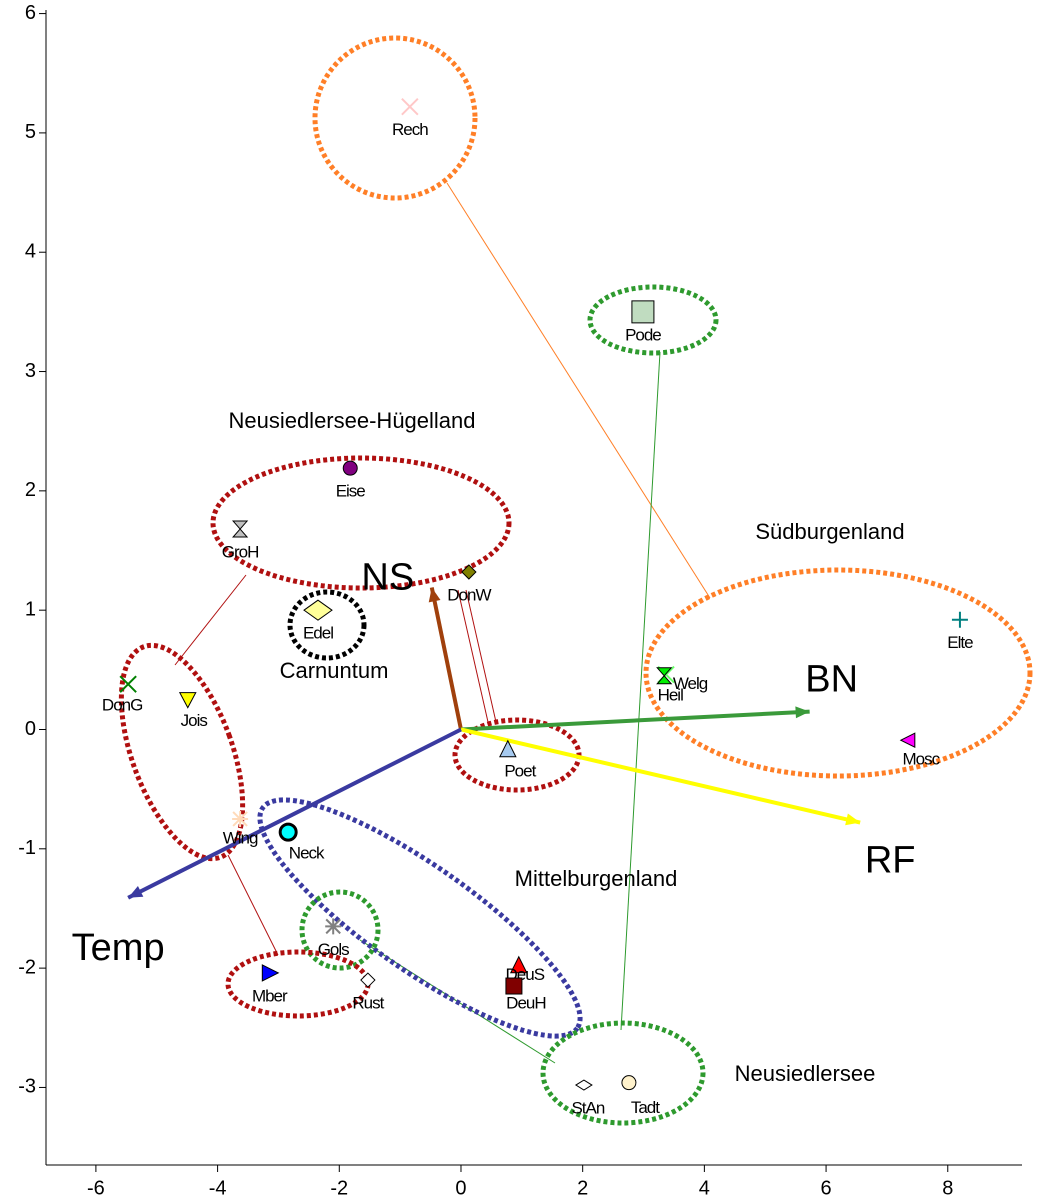  I want to click on vector-label: Temp, so click(118, 948).